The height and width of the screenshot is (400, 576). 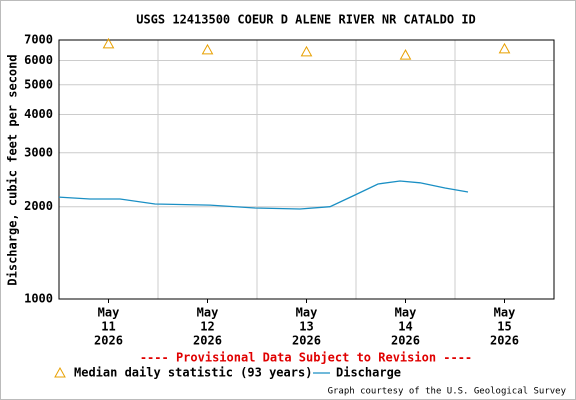 What do you see at coordinates (207, 327) in the screenshot?
I see `x-tick-label: 12` at bounding box center [207, 327].